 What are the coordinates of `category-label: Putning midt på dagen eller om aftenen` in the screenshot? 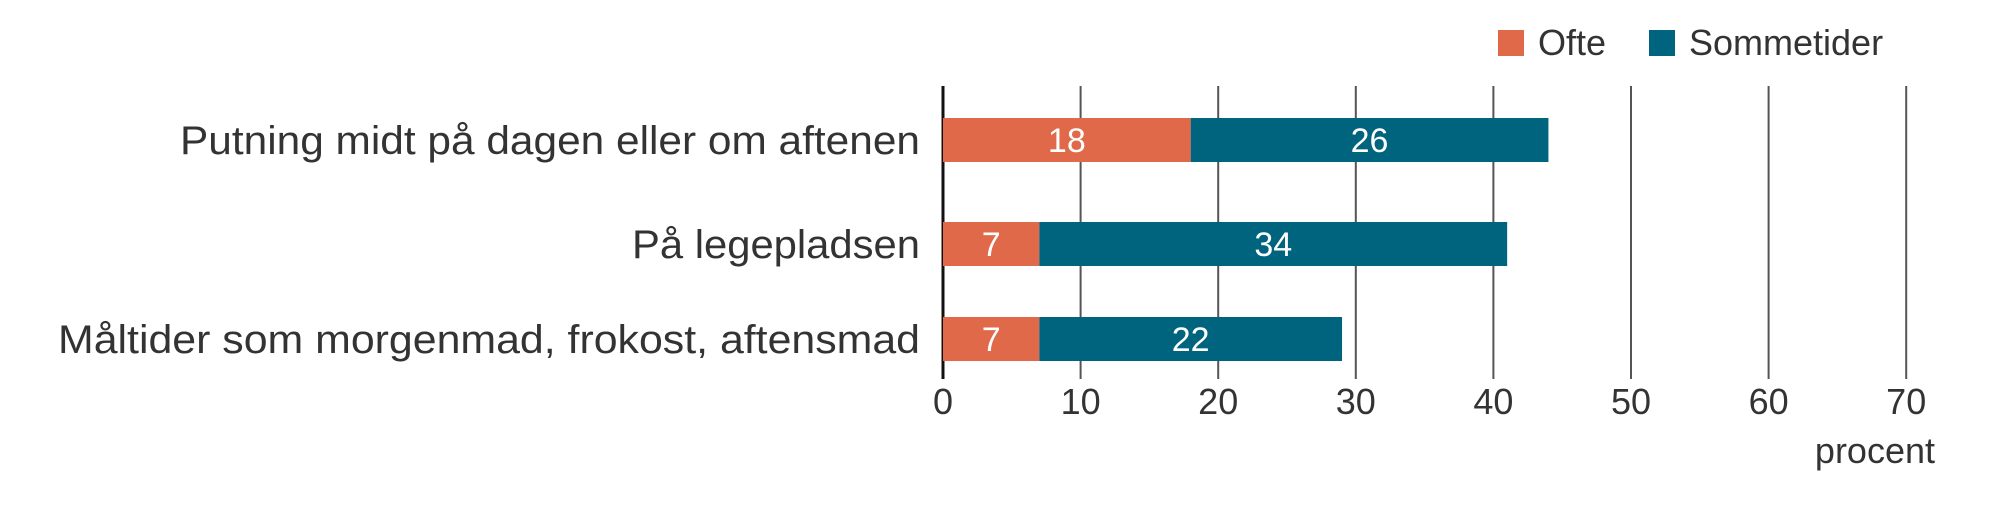 It's located at (550, 141).